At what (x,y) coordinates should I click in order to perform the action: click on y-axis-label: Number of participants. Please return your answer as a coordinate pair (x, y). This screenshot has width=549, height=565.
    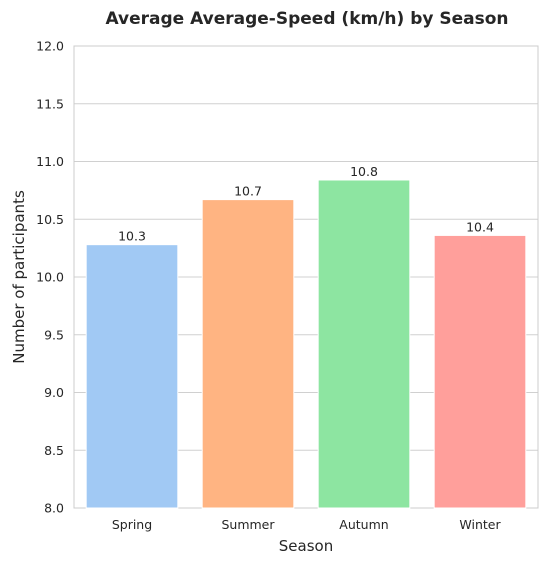
    Looking at the image, I should click on (19, 277).